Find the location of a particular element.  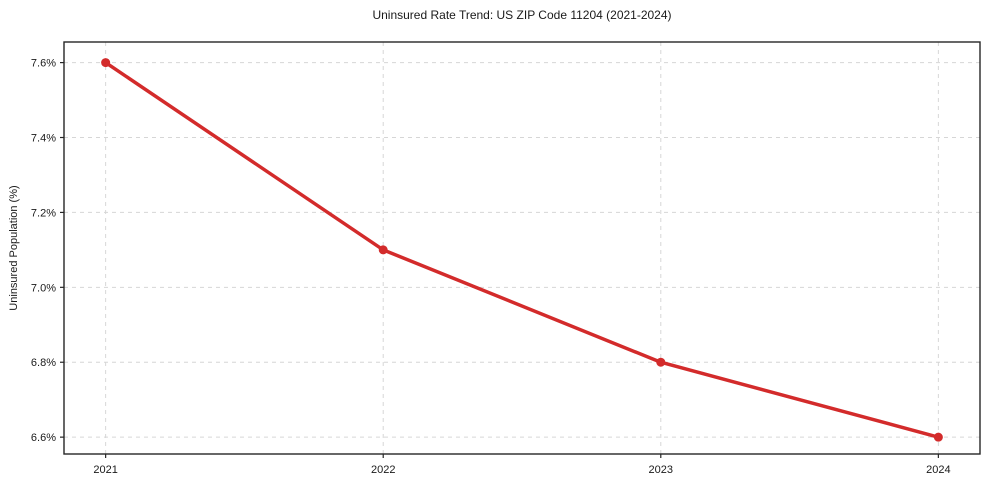

y-axis-tick-label: 7.2% is located at coordinates (43, 213).